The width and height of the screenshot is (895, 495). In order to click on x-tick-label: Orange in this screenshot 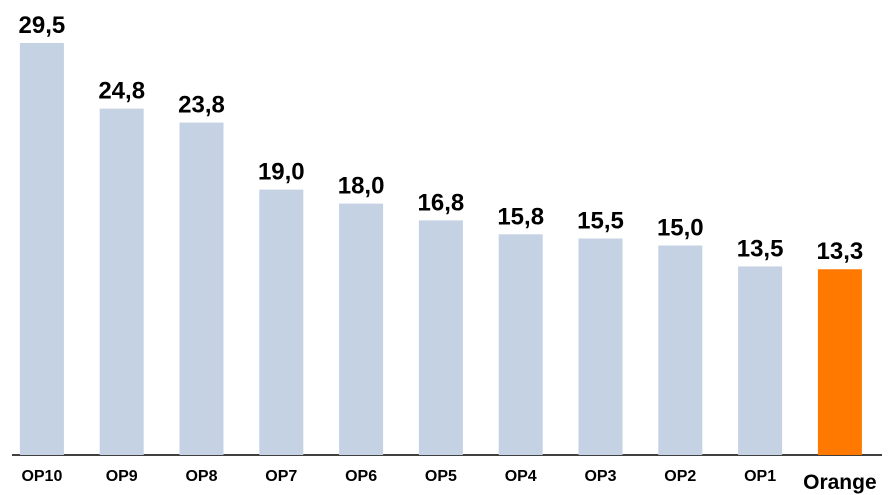, I will do `click(840, 482)`.